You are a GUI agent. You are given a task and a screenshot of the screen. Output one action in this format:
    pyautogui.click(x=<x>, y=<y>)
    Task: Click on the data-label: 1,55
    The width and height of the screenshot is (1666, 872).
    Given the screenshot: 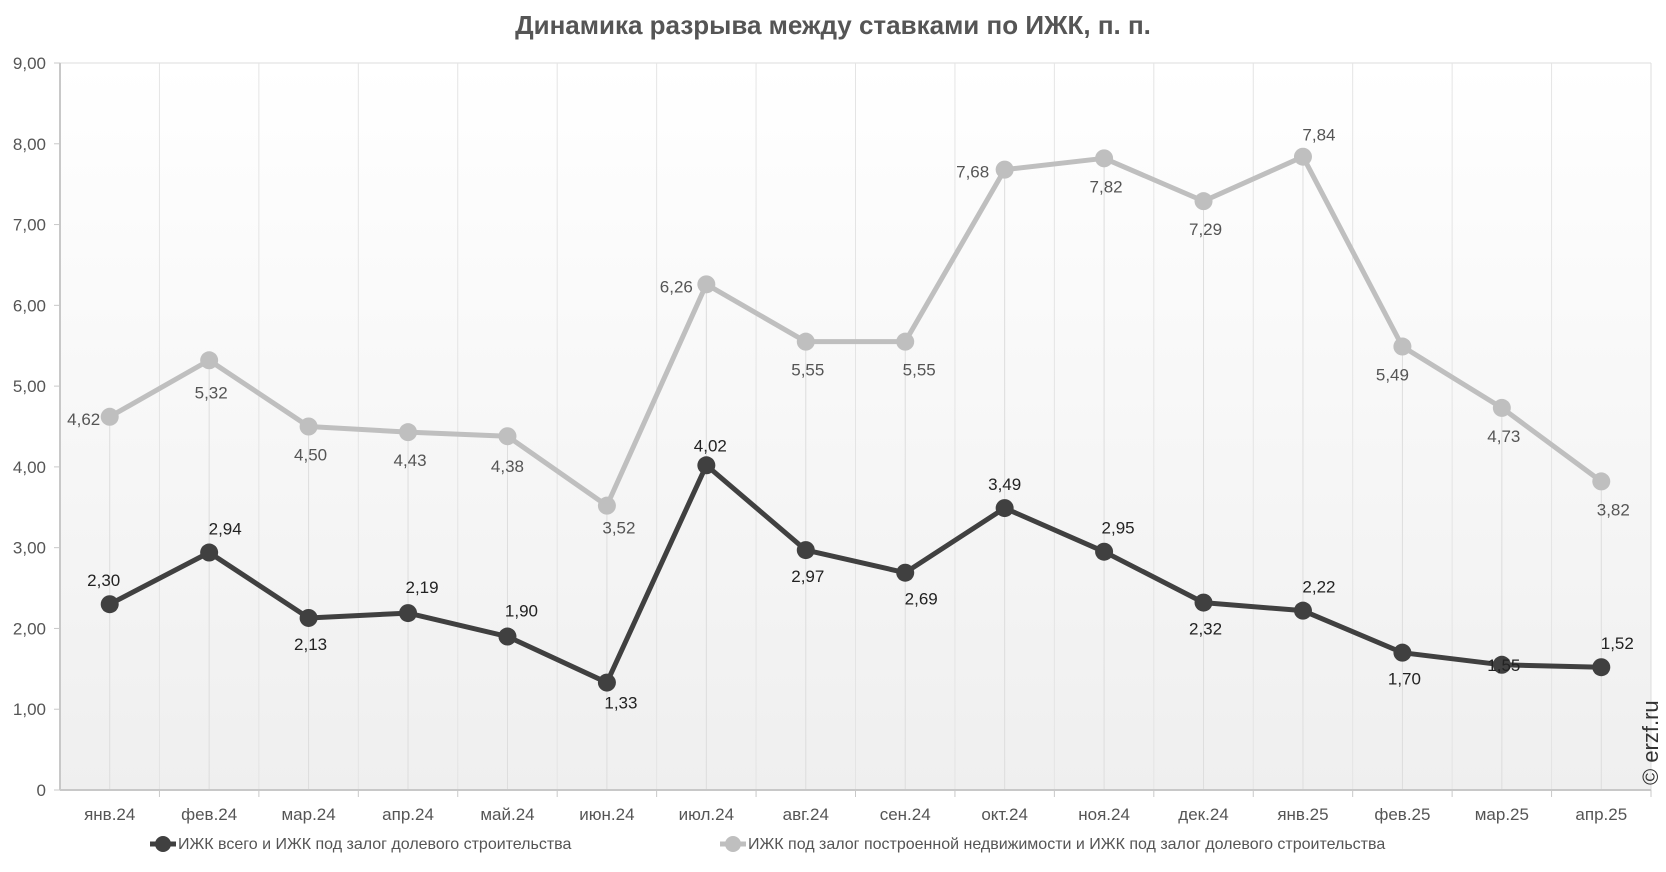 What is the action you would take?
    pyautogui.click(x=1503, y=665)
    